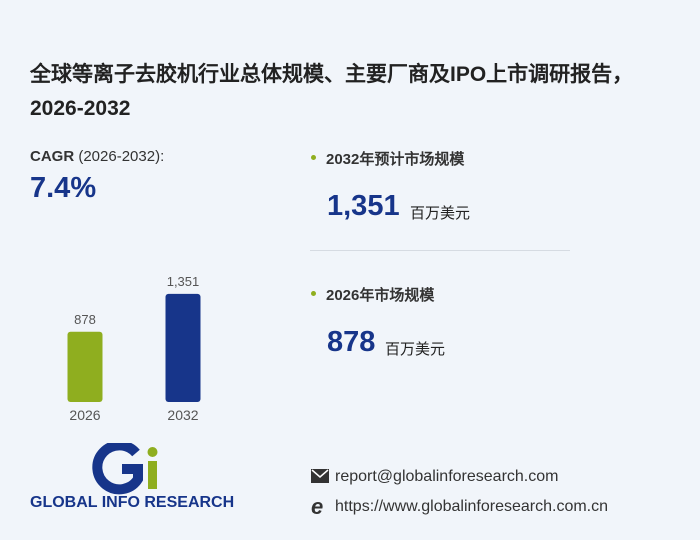  What do you see at coordinates (52, 156) in the screenshot?
I see `cagr-label: CAGR` at bounding box center [52, 156].